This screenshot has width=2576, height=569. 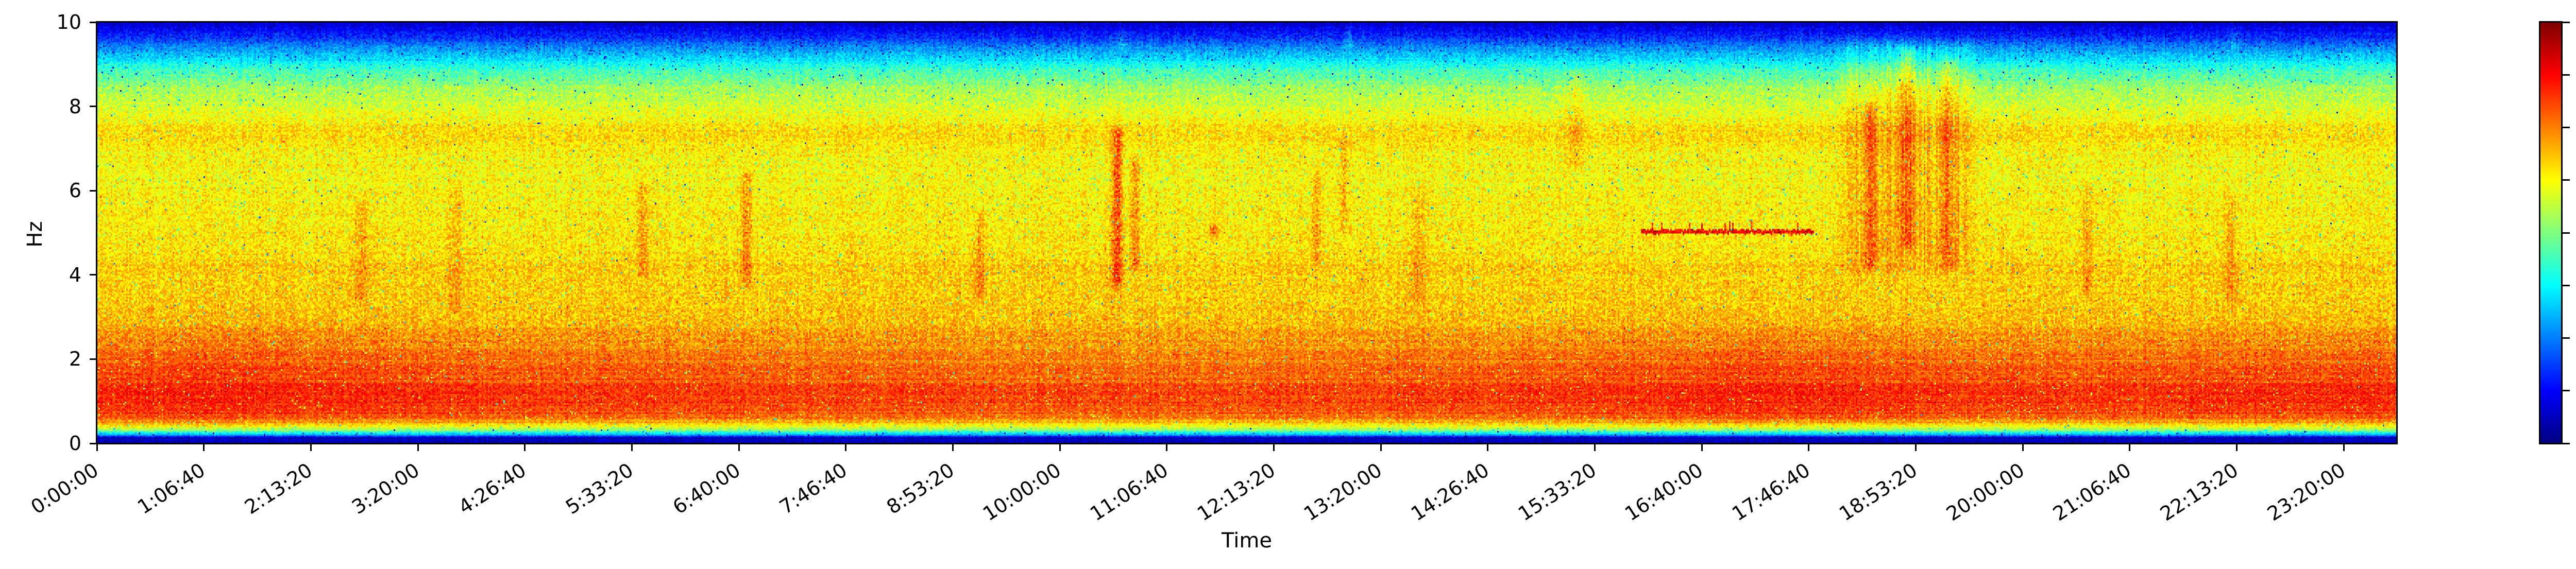 What do you see at coordinates (2306, 492) in the screenshot?
I see `x-tick-label: 23:20:00` at bounding box center [2306, 492].